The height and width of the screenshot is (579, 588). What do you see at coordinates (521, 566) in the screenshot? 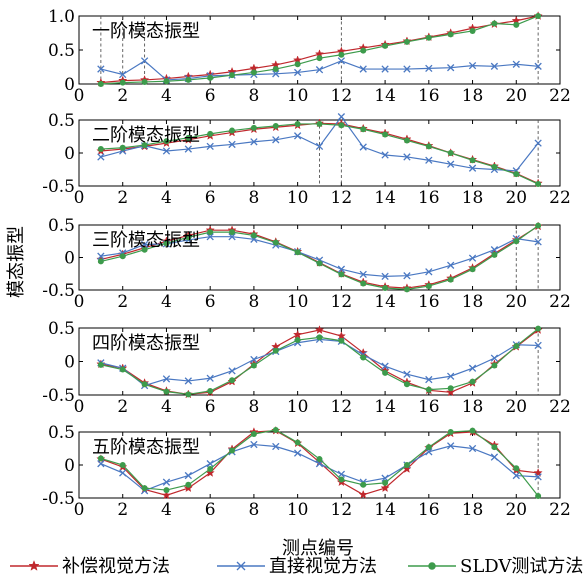
I see `legend-label: SLDV测试方法` at bounding box center [521, 566].